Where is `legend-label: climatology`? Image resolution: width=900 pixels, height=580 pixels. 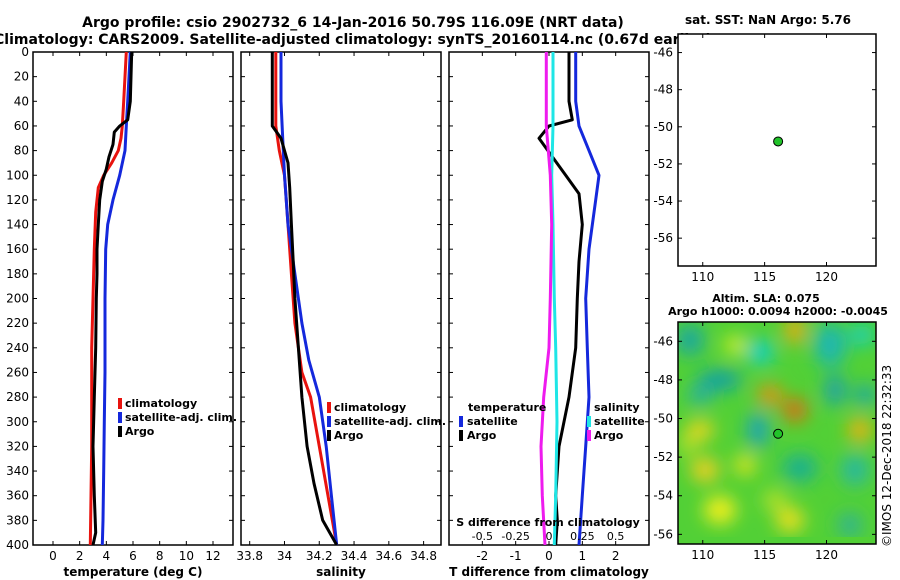
legend-label: climatology is located at coordinates (161, 403).